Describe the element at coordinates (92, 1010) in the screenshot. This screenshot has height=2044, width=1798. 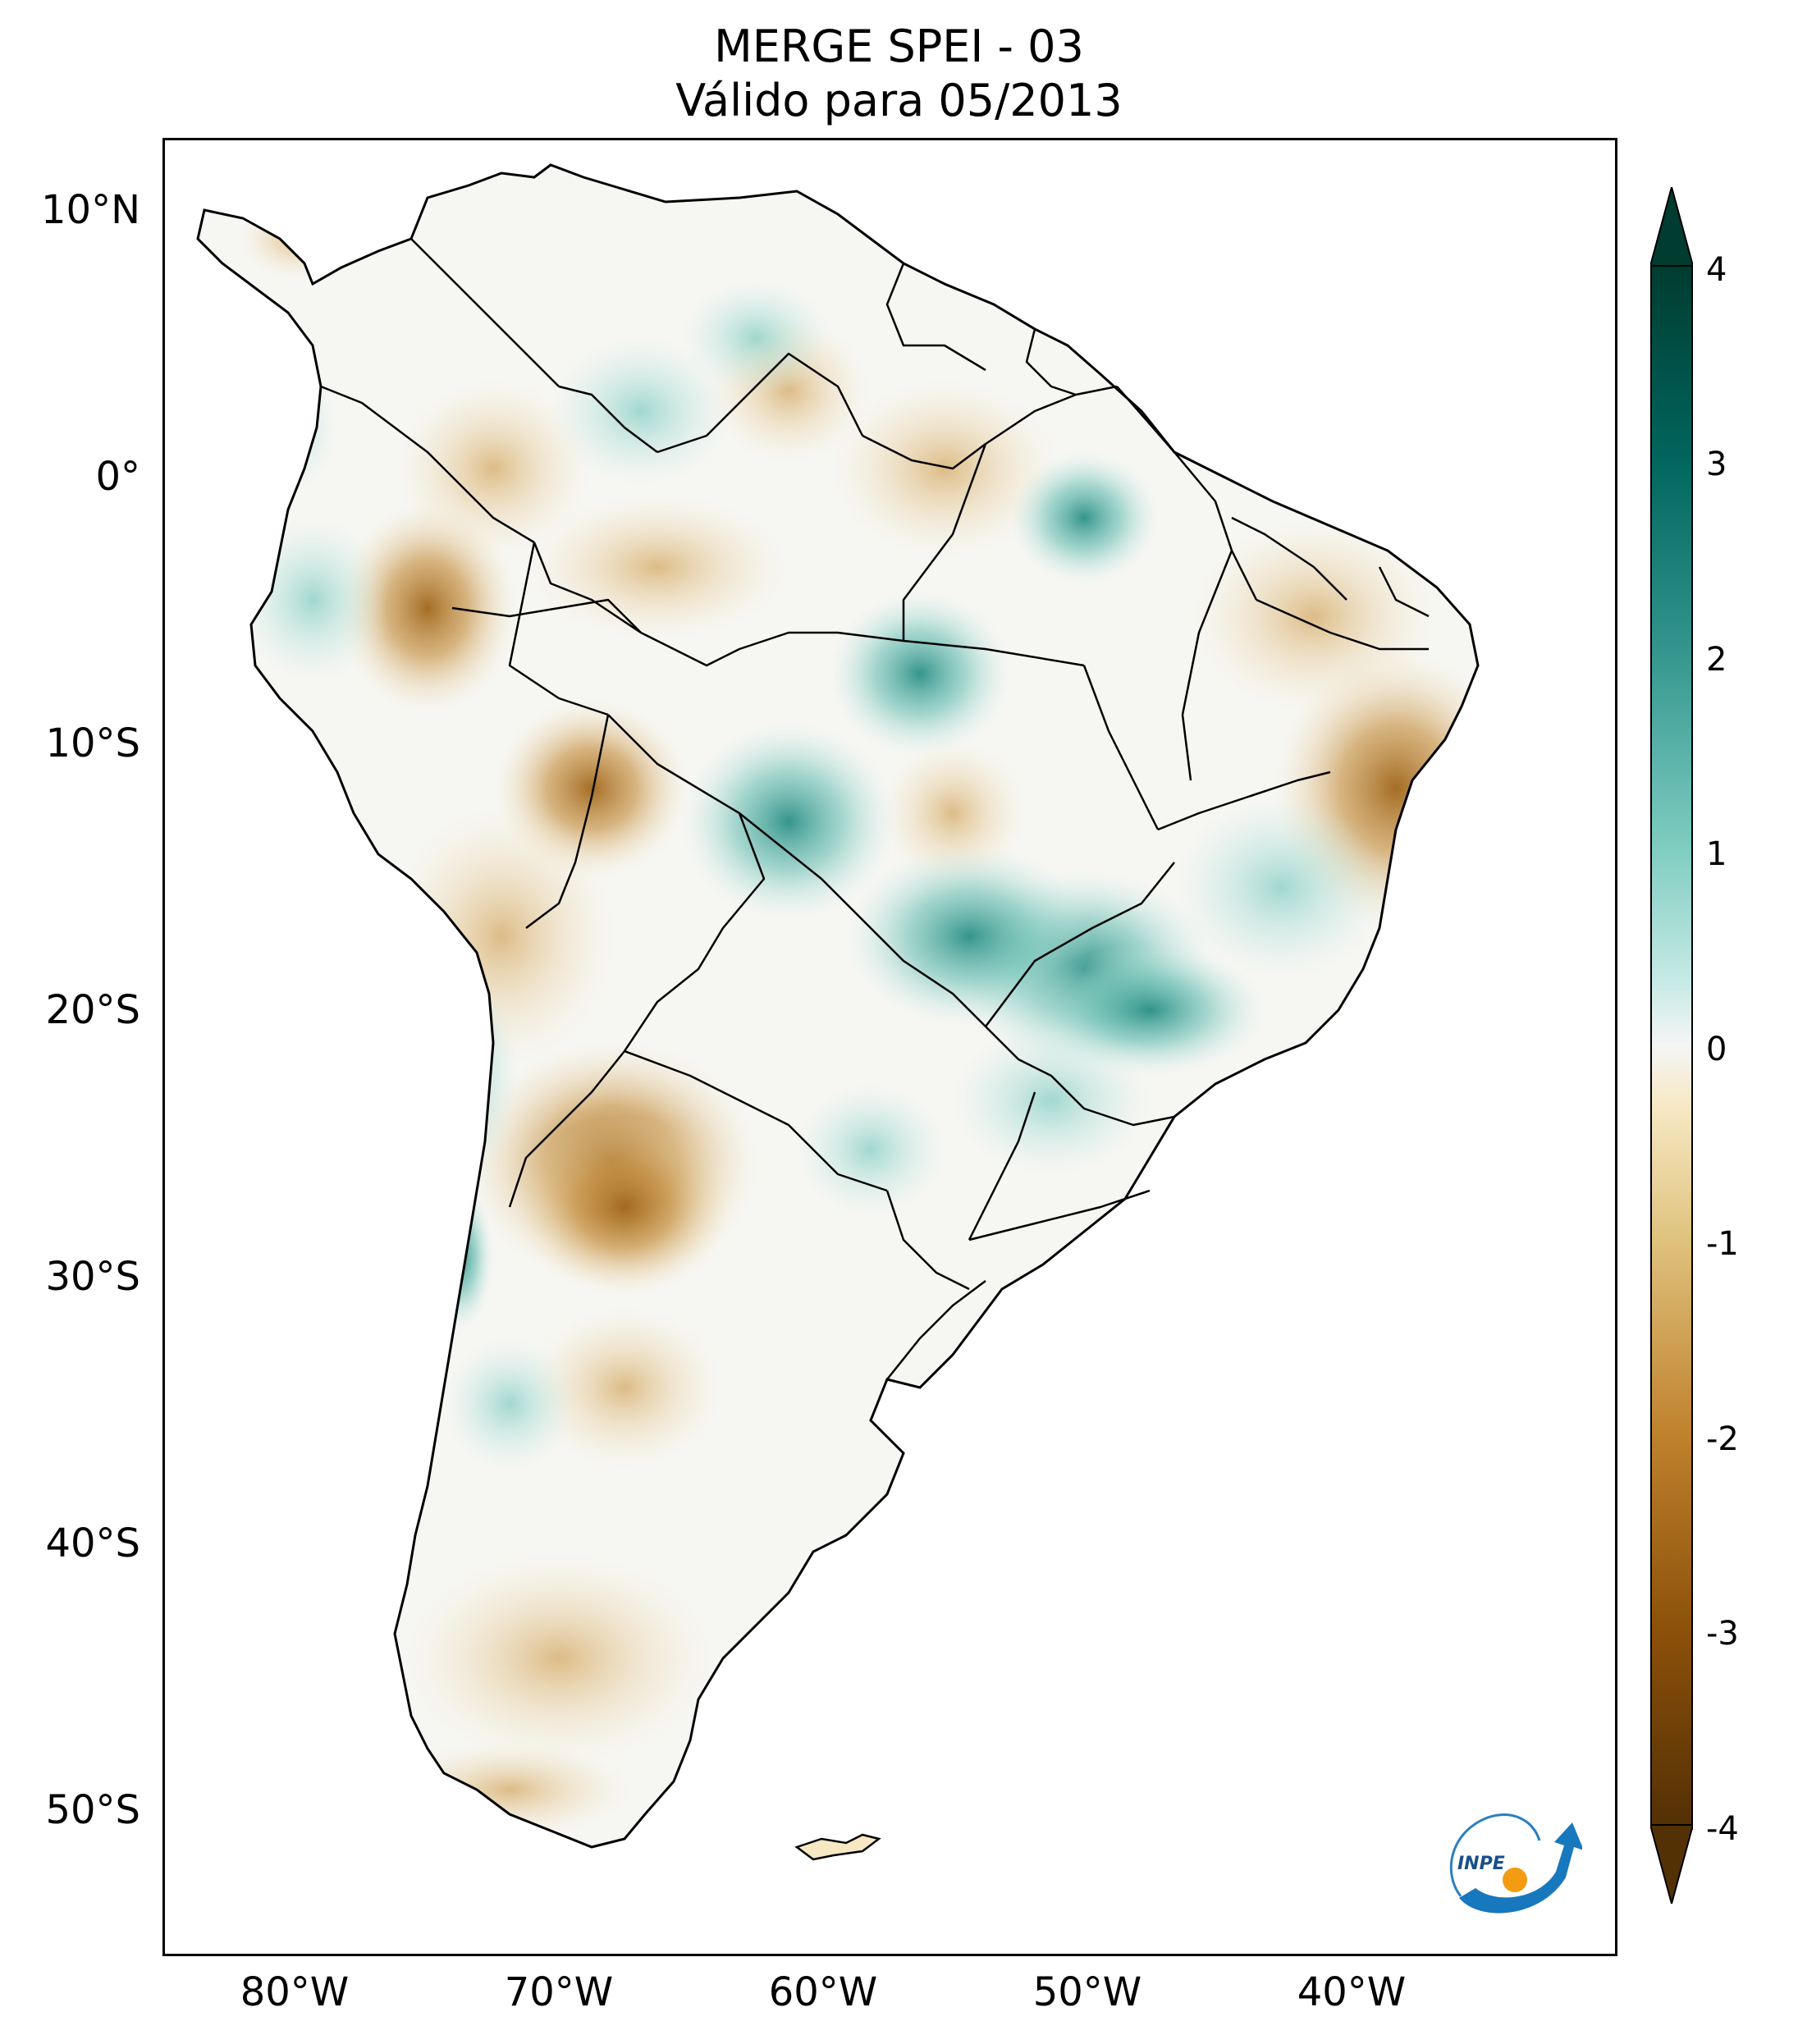
I see `lat-label-20s: 20°S` at that location.